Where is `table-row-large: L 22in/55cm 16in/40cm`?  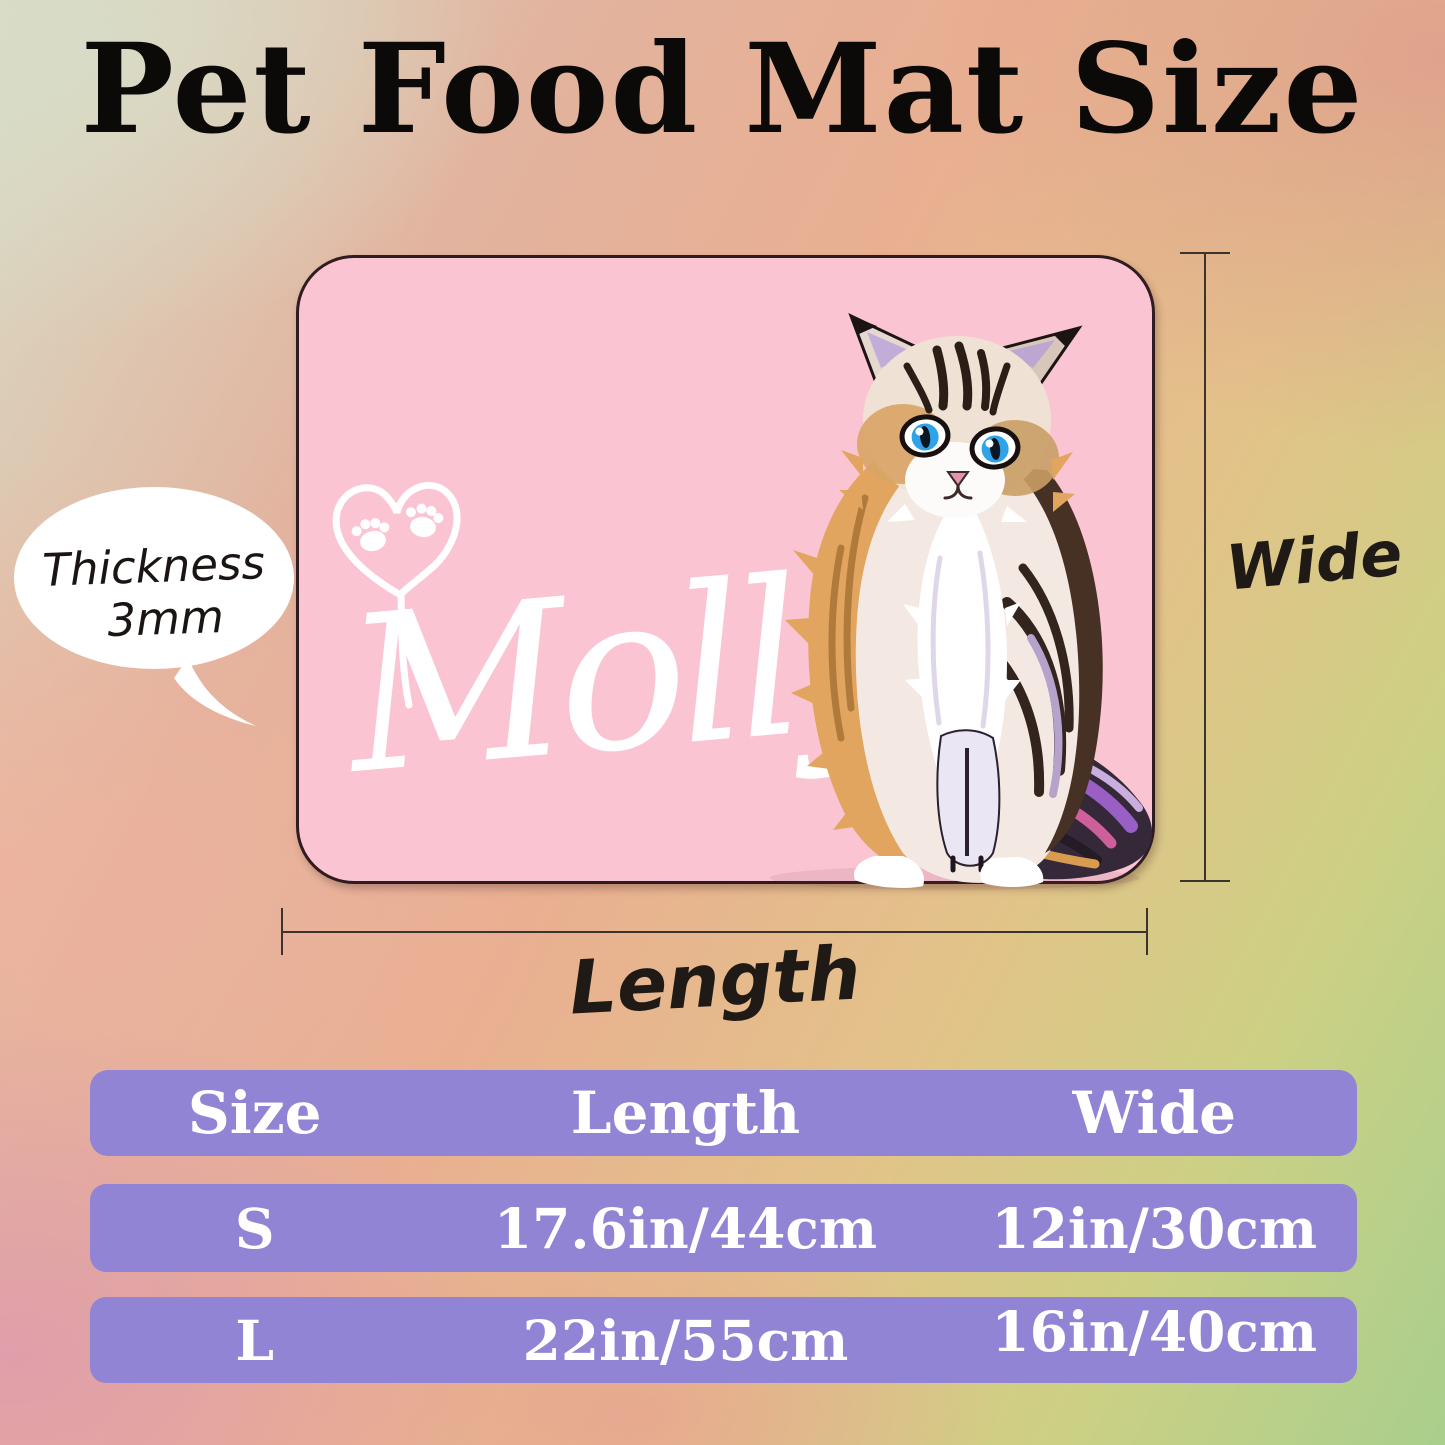
table-row-large: L 22in/55cm 16in/40cm is located at coordinates (723, 1340).